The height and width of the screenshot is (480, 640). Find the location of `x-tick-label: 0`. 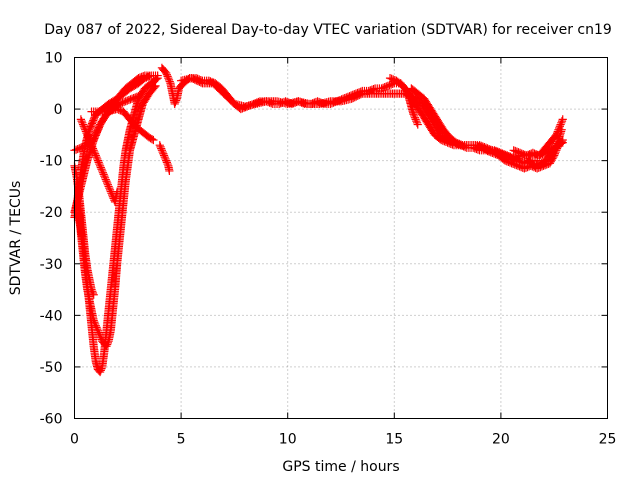

x-tick-label: 0 is located at coordinates (74, 440).